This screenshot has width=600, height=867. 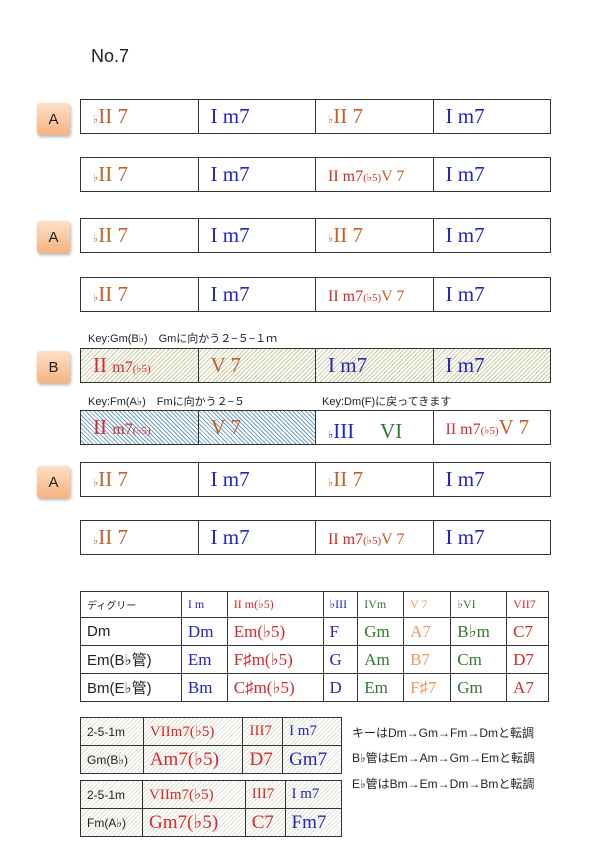 I want to click on table-cell: ディグリー, so click(x=131, y=604).